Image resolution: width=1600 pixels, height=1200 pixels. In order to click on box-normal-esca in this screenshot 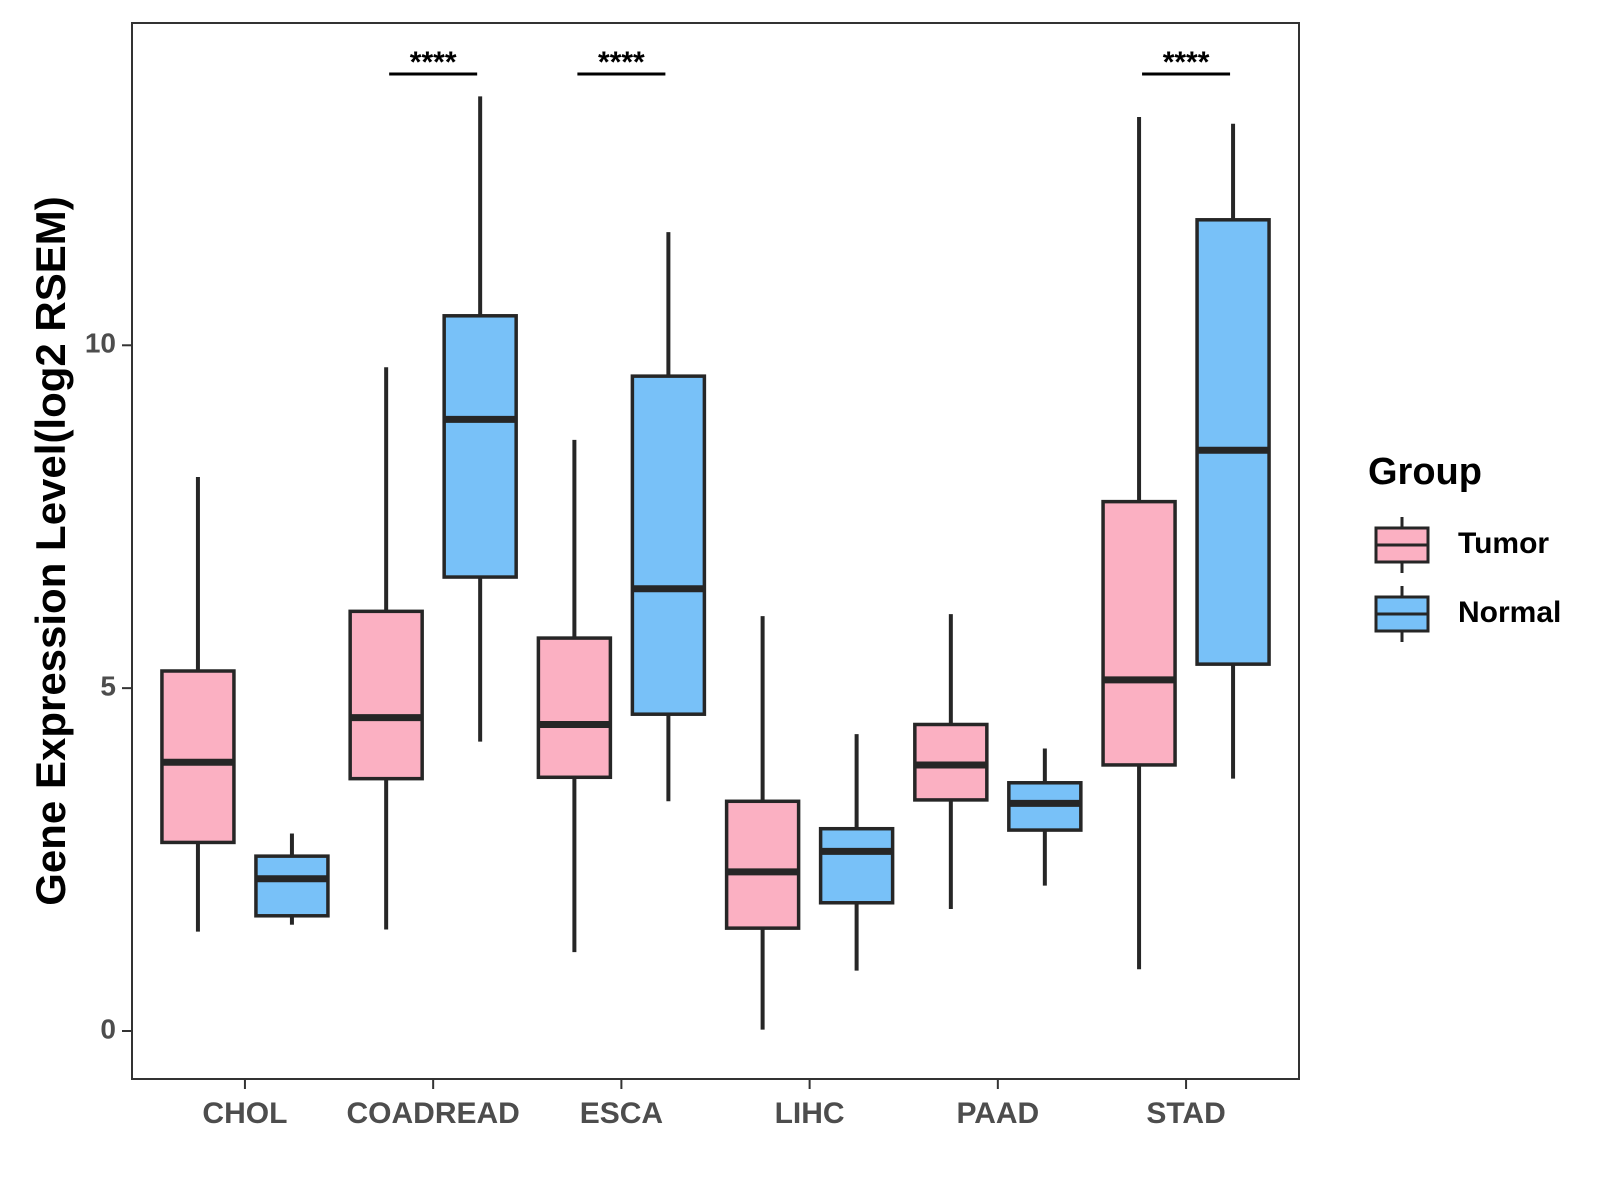, I will do `click(668, 517)`.